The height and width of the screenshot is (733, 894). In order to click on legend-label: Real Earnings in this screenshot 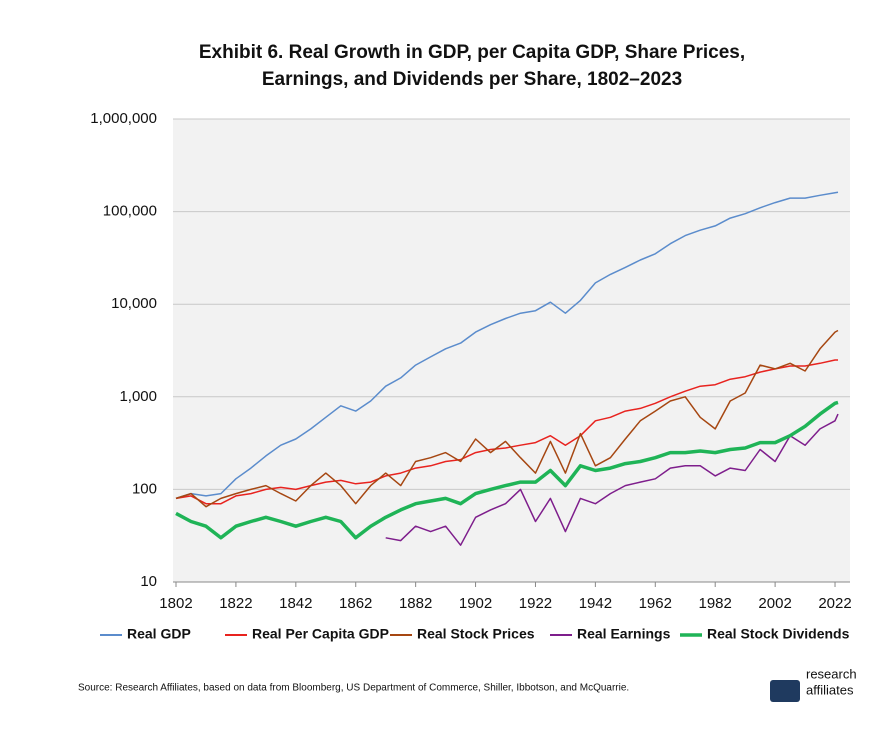, I will do `click(624, 634)`.